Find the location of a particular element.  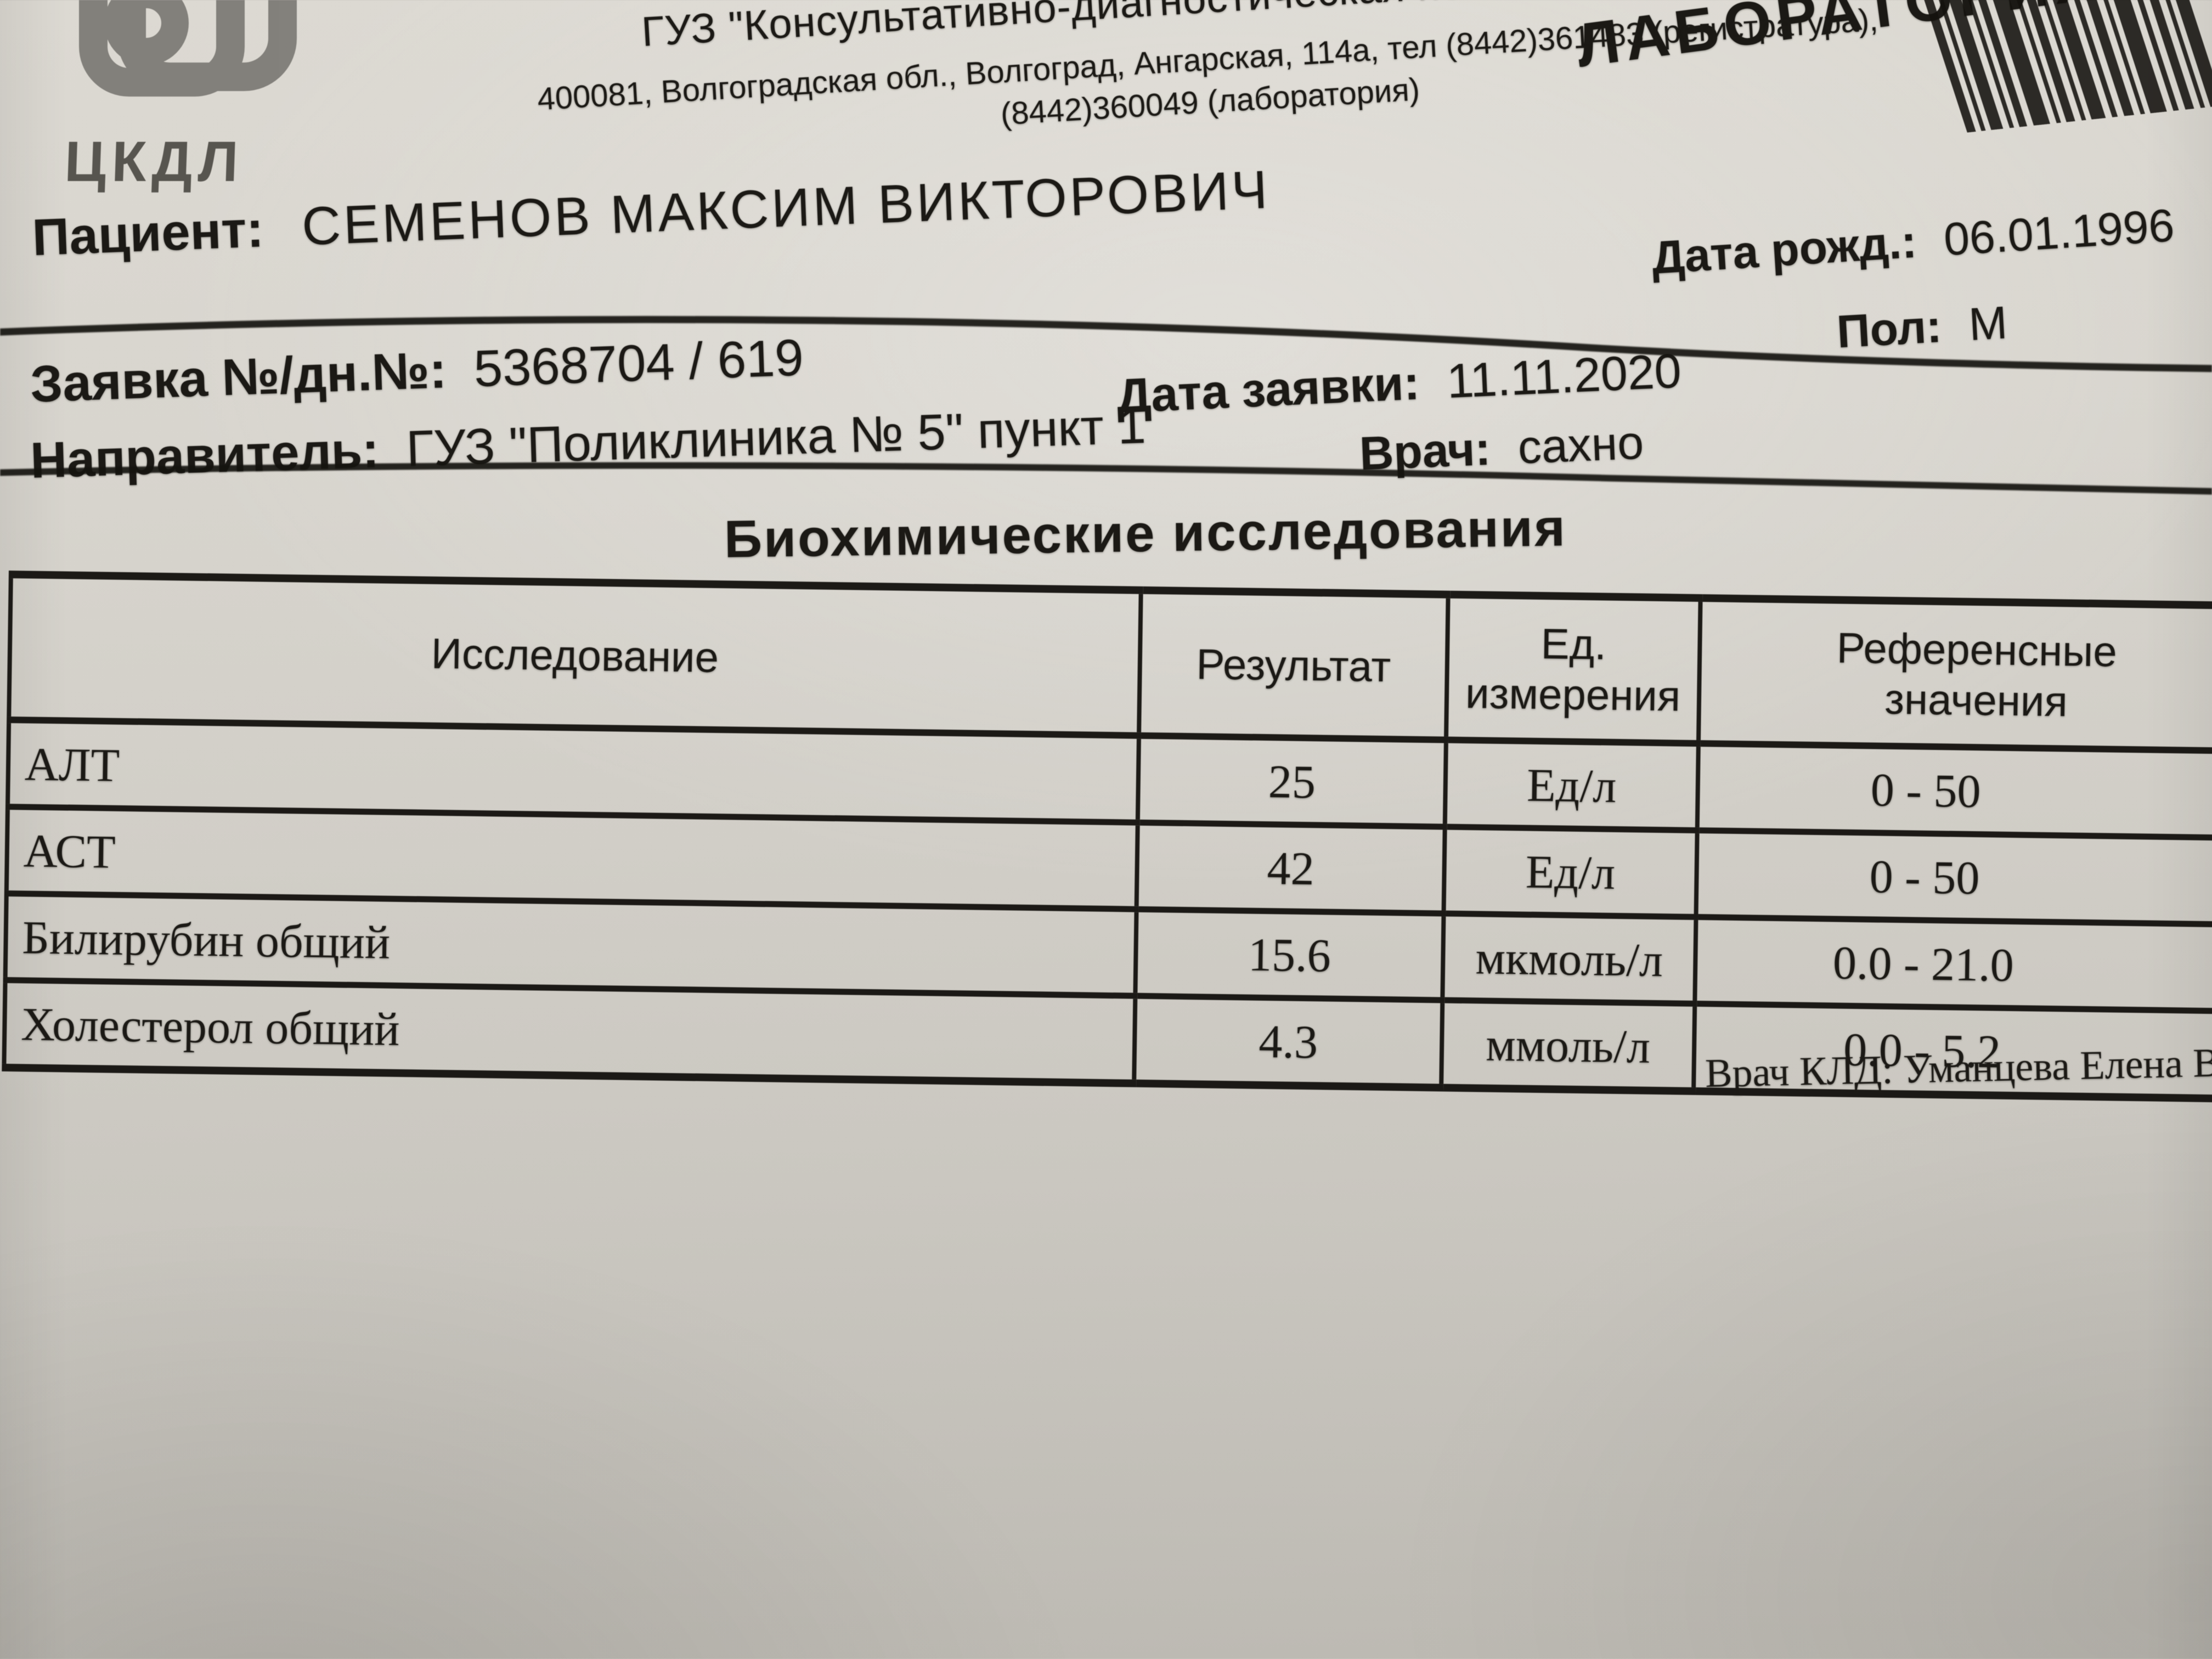

column-header-reference: Референсные значения is located at coordinates (1955, 675).